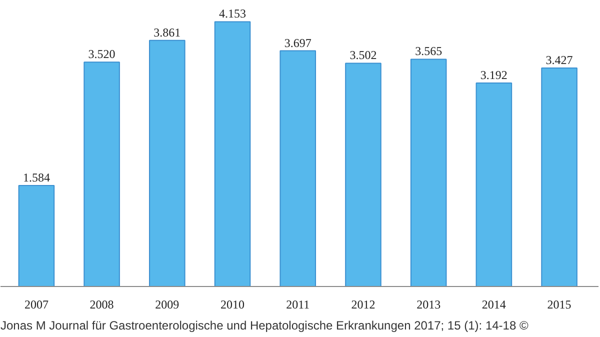 This screenshot has width=600, height=337. What do you see at coordinates (428, 305) in the screenshot?
I see `x-tick-label: 2013` at bounding box center [428, 305].